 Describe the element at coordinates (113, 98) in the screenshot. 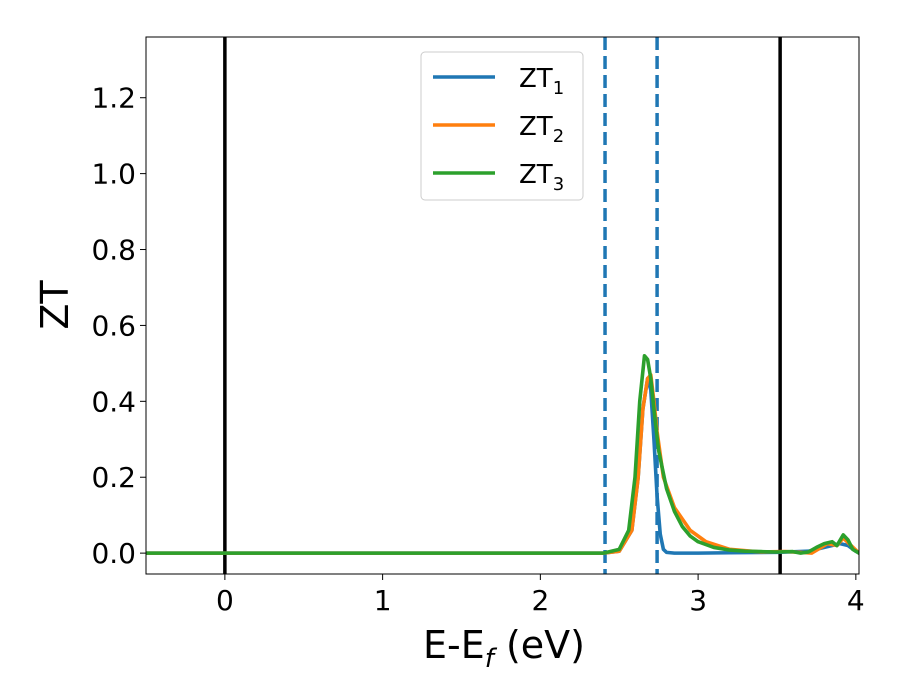

I see `y-tick-label: 1.2` at that location.